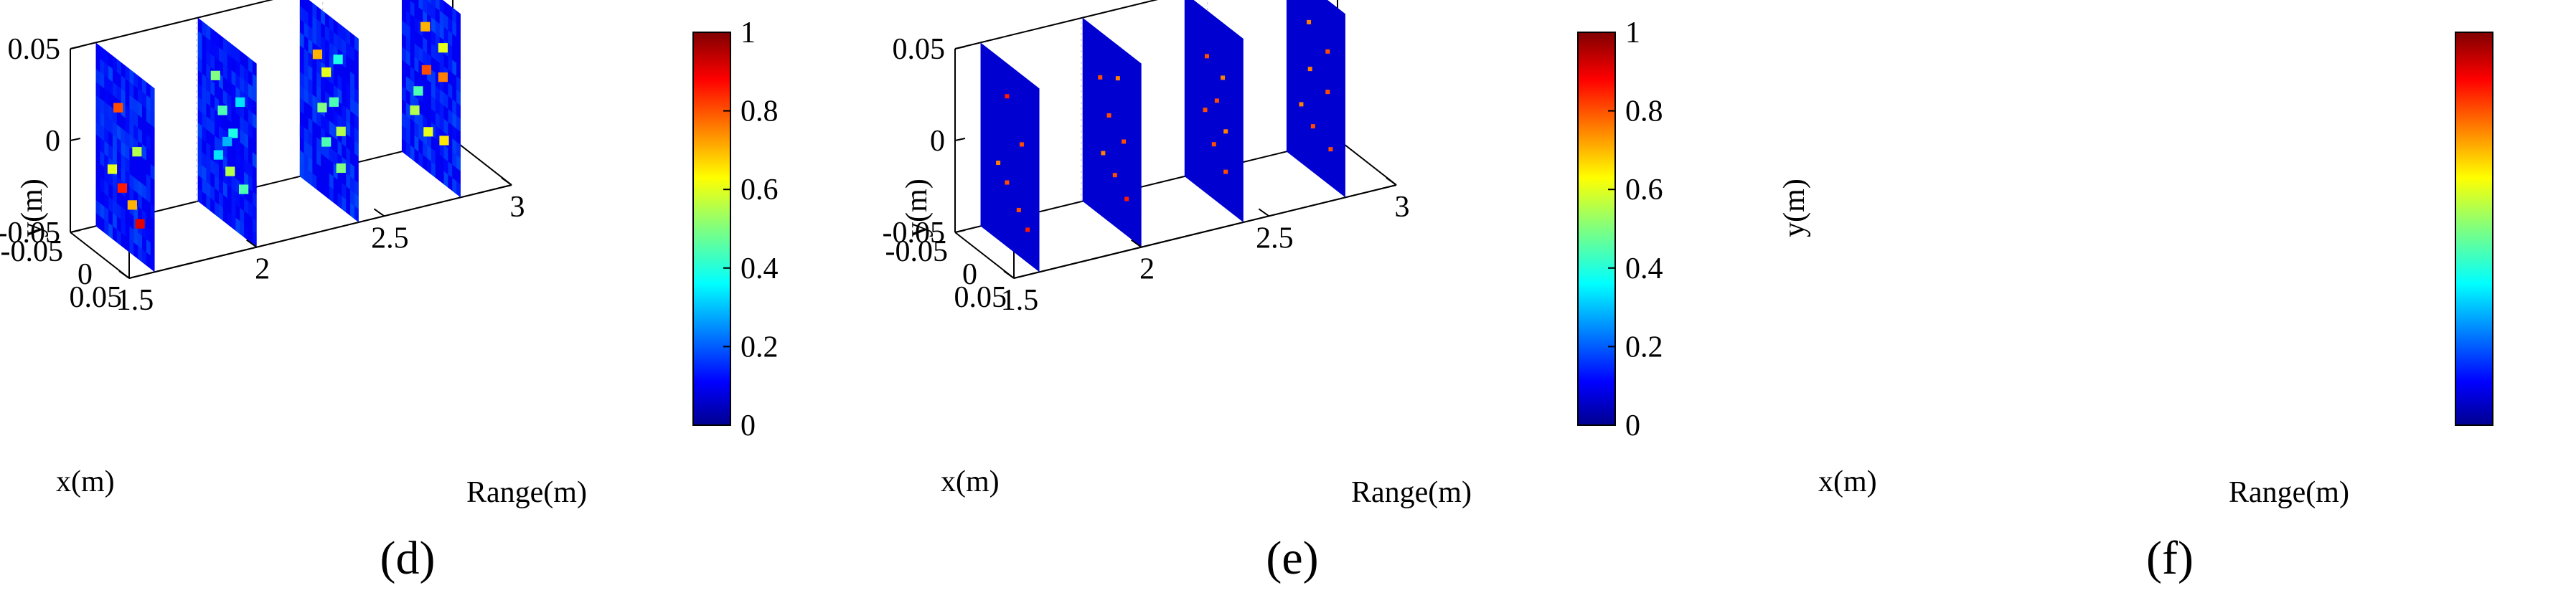  What do you see at coordinates (1847, 481) in the screenshot?
I see `x-axis-label: x(m)` at bounding box center [1847, 481].